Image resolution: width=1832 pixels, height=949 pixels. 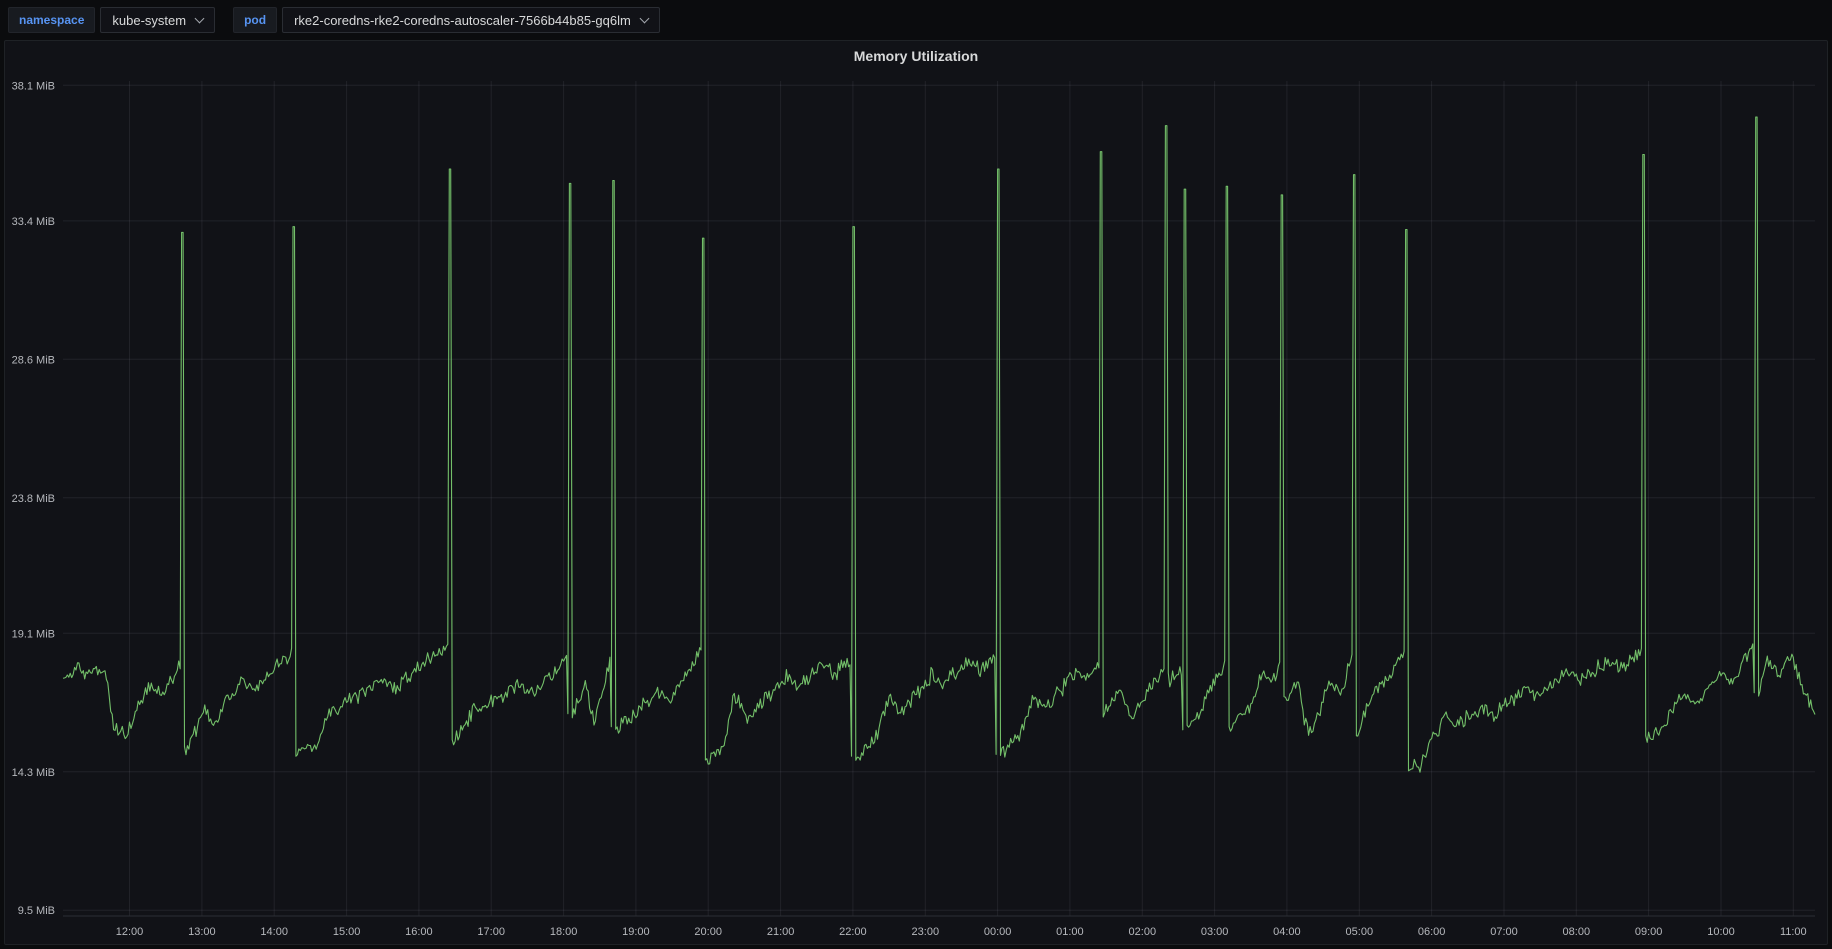 I want to click on y-tick-label: 9.5 MiB, so click(x=36, y=911).